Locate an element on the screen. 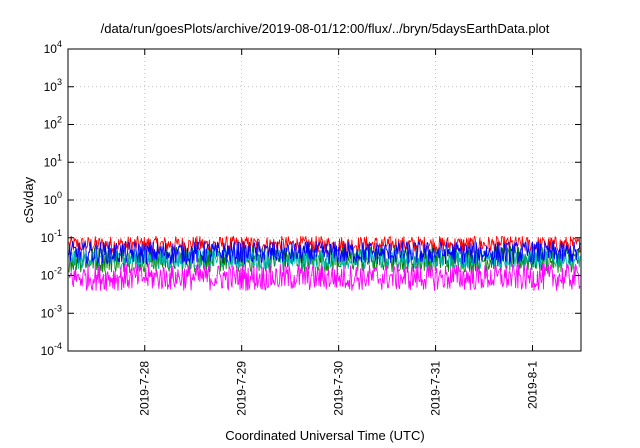 The width and height of the screenshot is (640, 448). x-tick-label: 2019-7-30 is located at coordinates (339, 388).